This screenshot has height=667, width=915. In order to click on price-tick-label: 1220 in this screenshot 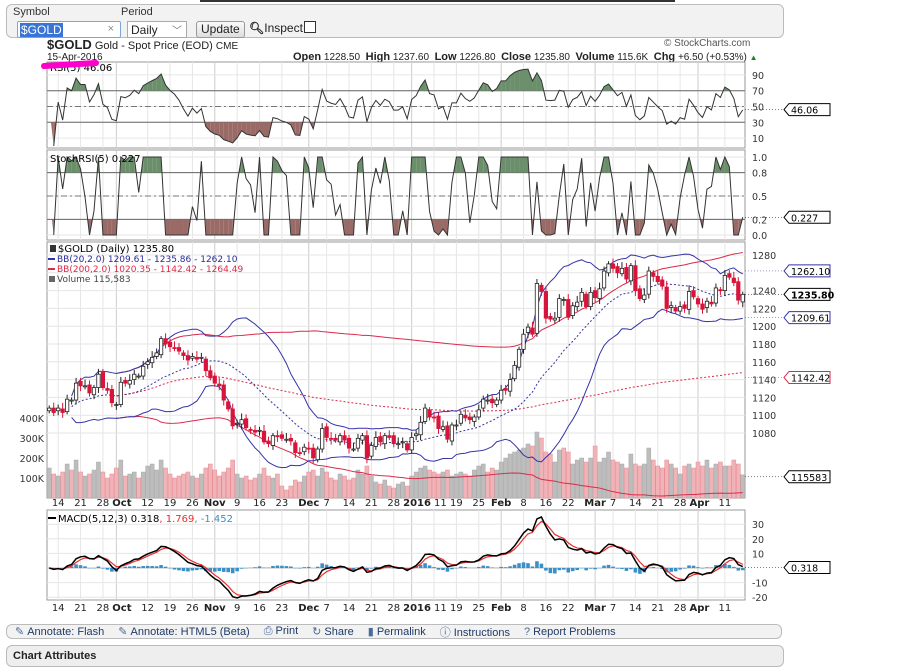, I will do `click(764, 309)`.